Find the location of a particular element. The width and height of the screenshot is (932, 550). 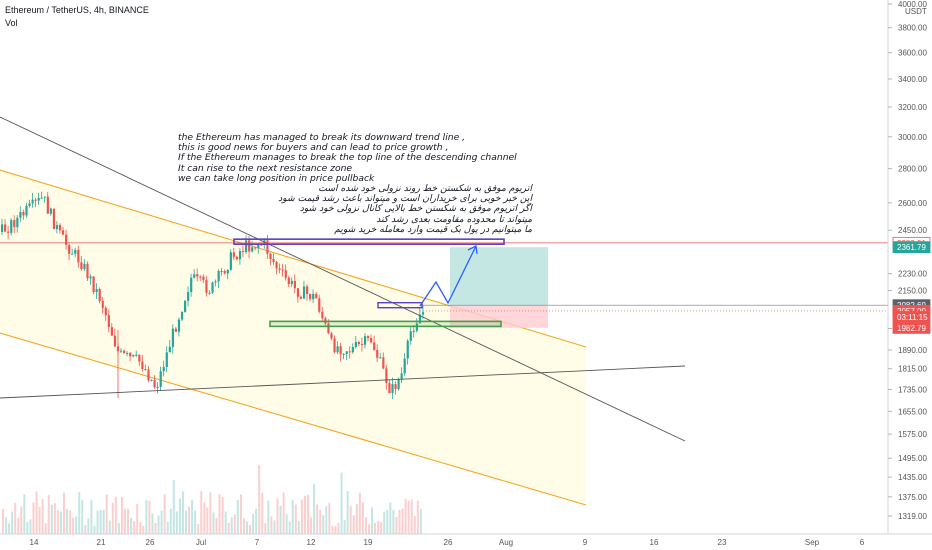

english-annotation-line-4: It can rise to the next resistance zone is located at coordinates (265, 168).